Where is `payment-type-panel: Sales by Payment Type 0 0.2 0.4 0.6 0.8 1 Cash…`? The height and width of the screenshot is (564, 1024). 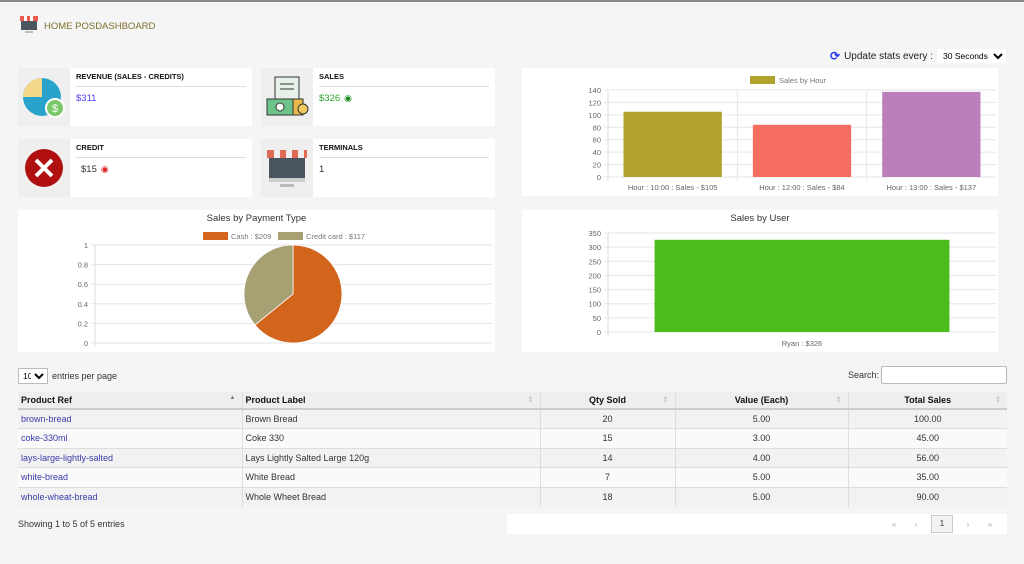 payment-type-panel: Sales by Payment Type 0 0.2 0.4 0.6 0.8 1 Cash… is located at coordinates (256, 281).